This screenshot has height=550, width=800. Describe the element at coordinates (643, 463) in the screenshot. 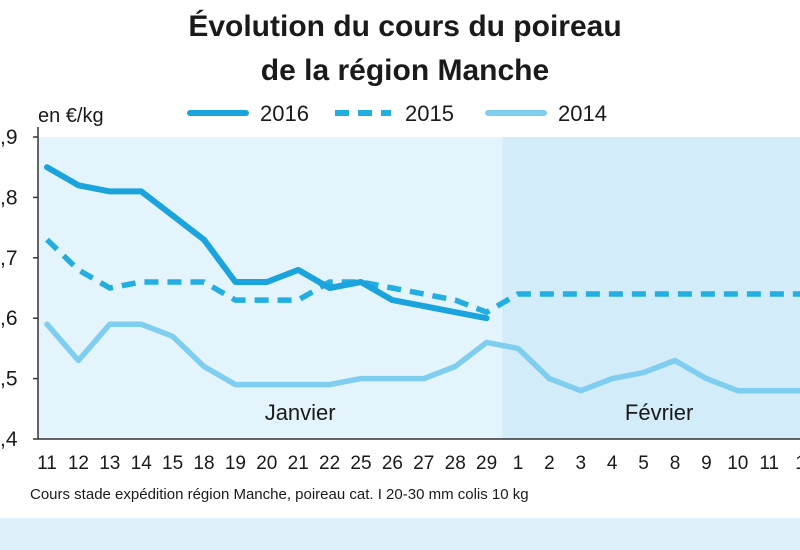

I see `x-tick-label: 5` at that location.